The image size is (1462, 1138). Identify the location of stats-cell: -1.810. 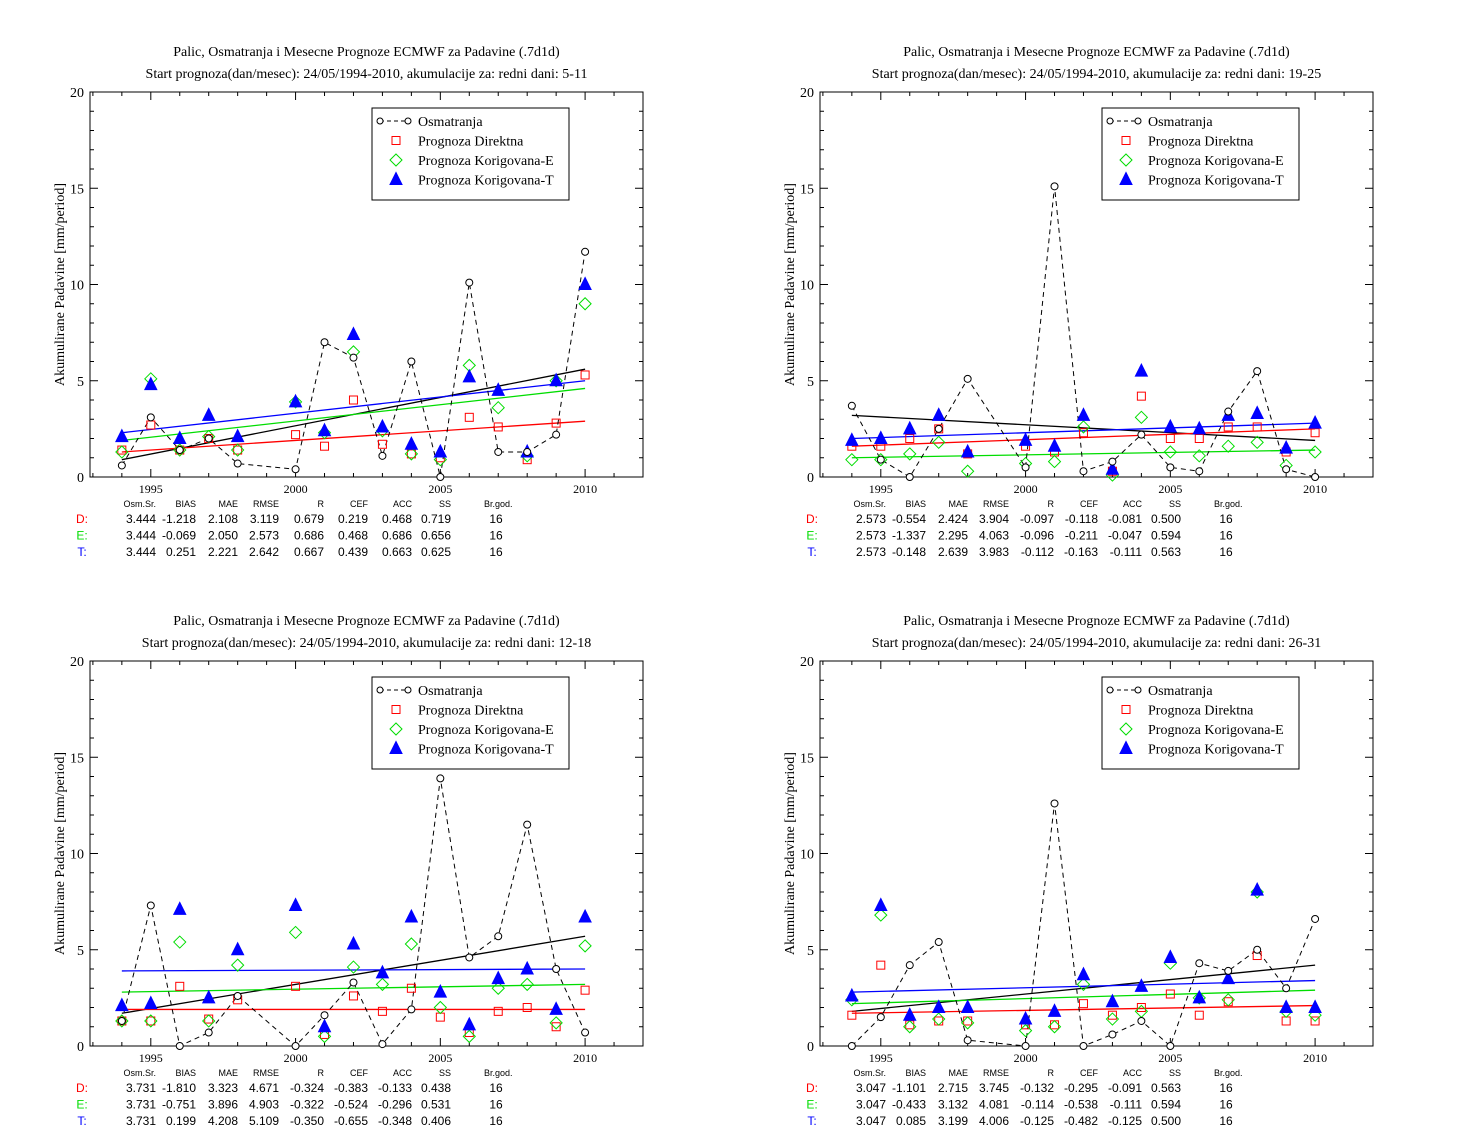
(179, 1088).